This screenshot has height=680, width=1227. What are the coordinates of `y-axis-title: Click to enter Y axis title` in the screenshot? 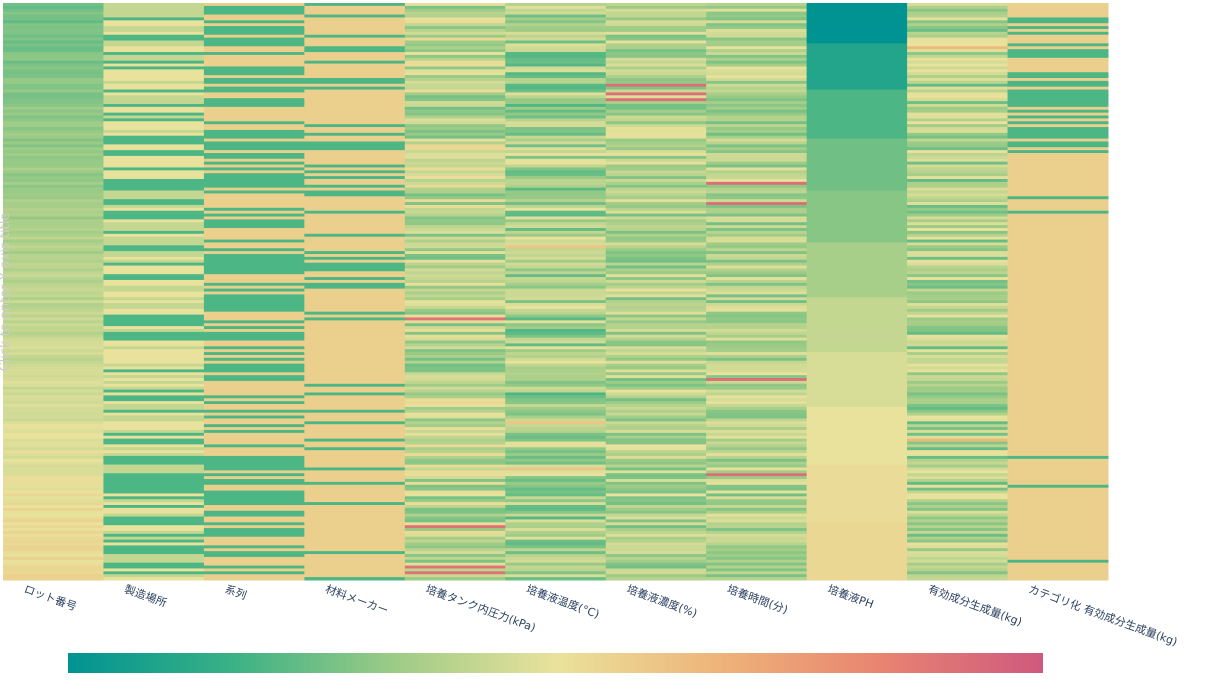 It's located at (6, 292).